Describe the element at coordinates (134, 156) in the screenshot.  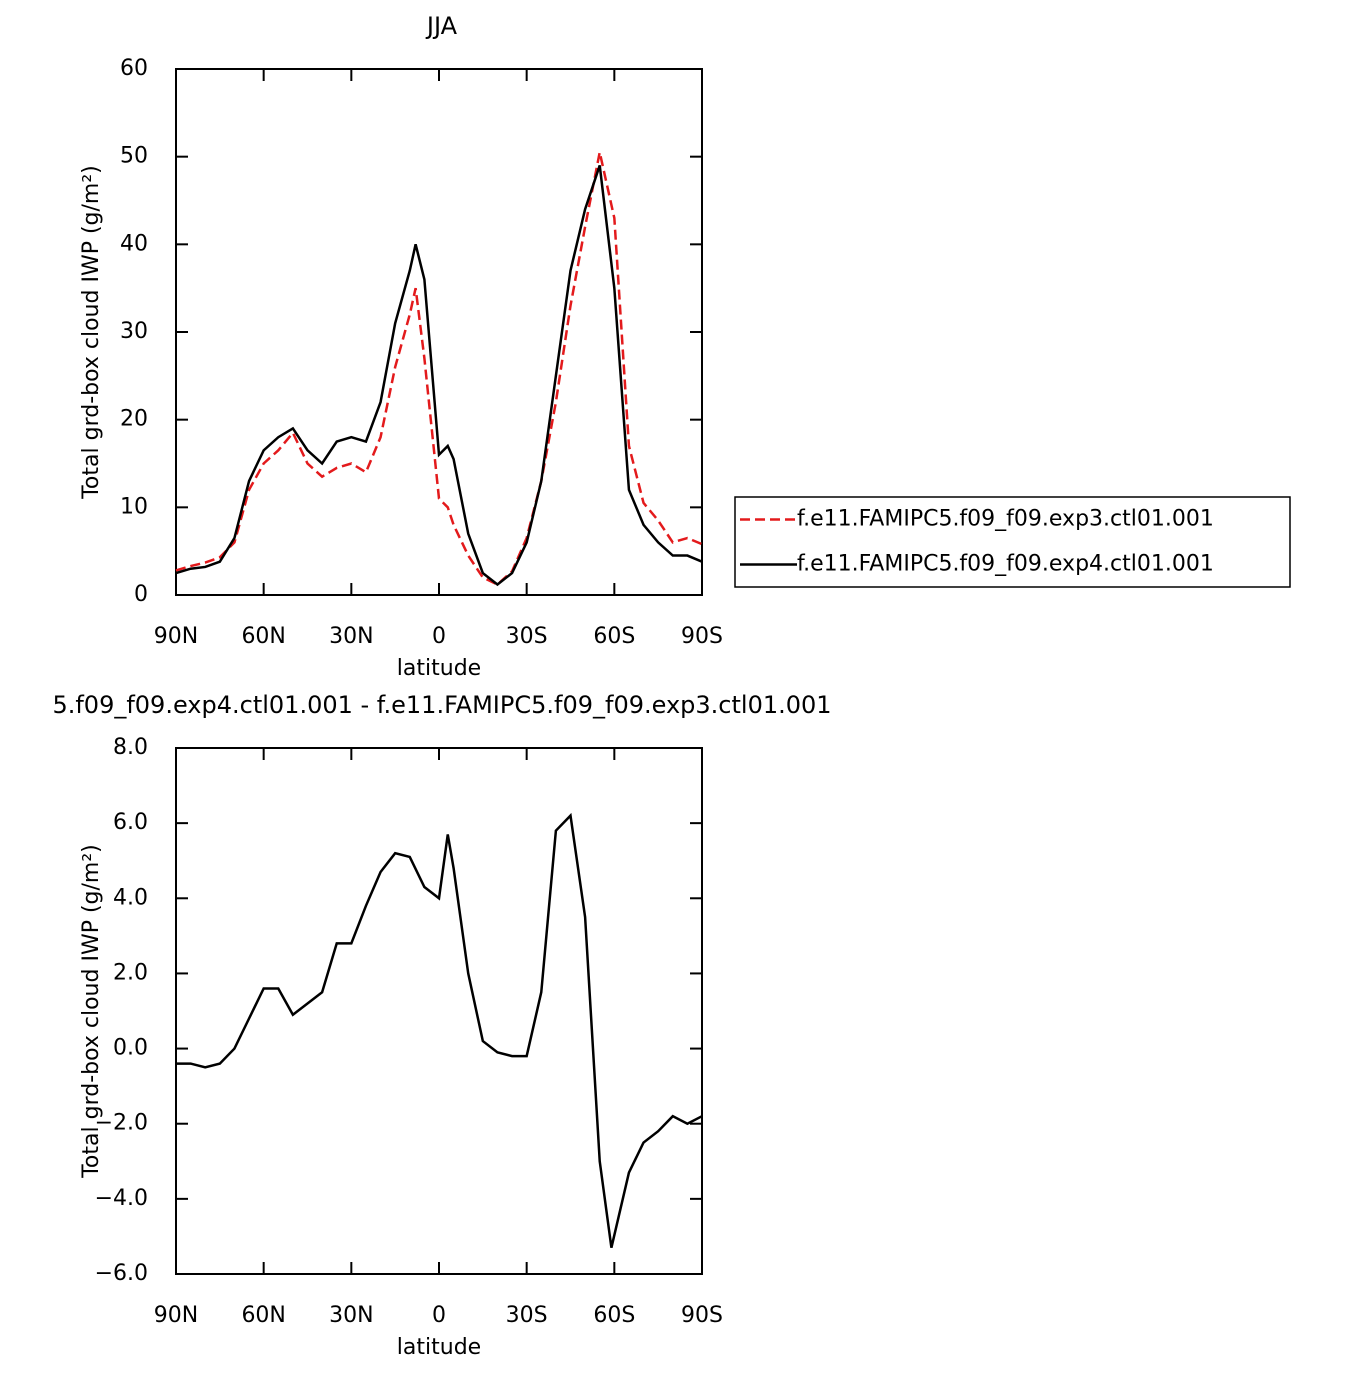
I see `y-tick-label: 50` at that location.